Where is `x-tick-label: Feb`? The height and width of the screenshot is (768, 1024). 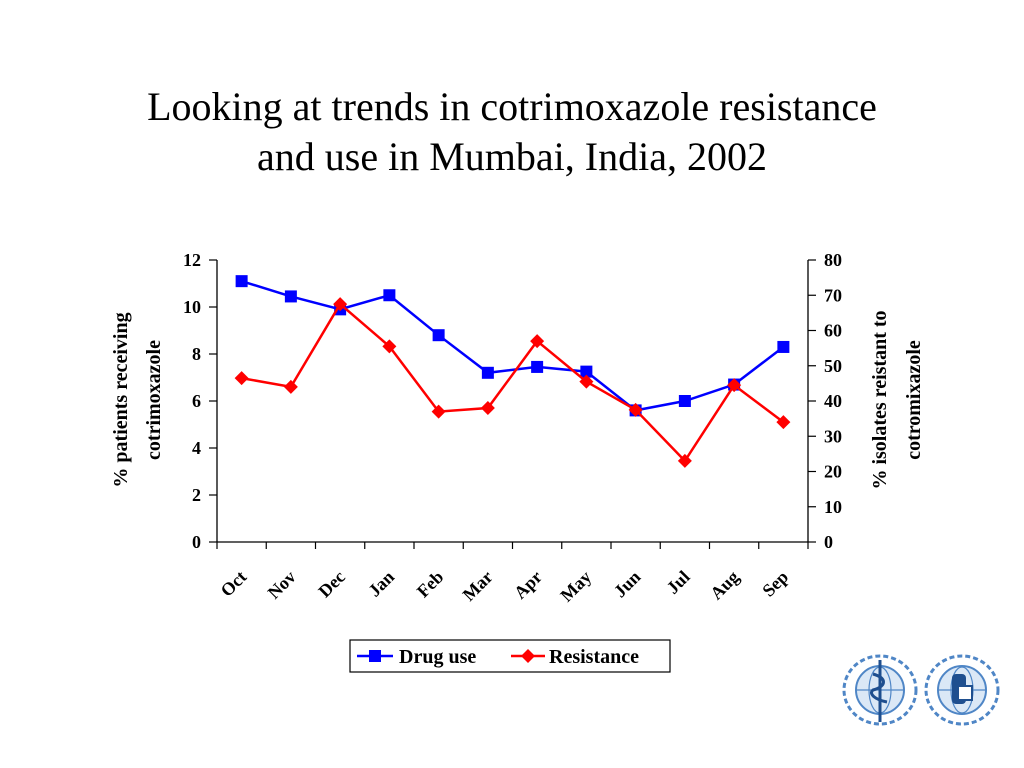 x-tick-label: Feb is located at coordinates (430, 584).